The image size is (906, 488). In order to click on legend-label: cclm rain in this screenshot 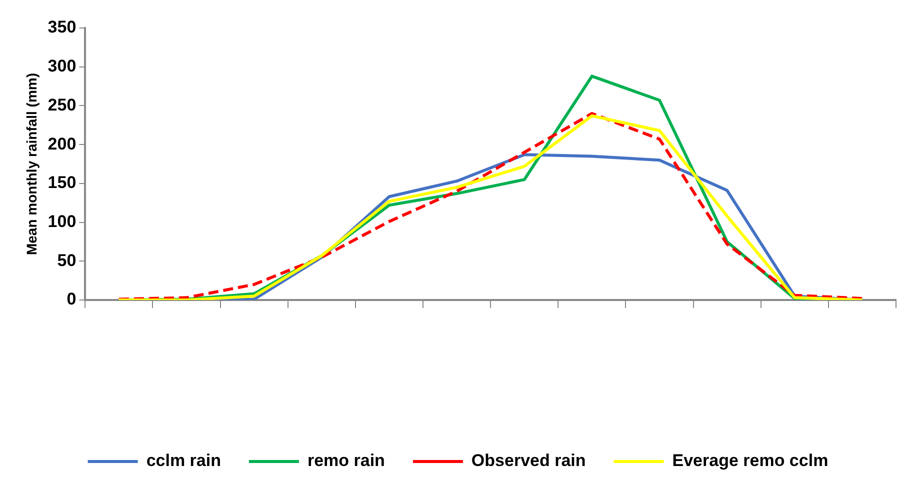, I will do `click(183, 460)`.